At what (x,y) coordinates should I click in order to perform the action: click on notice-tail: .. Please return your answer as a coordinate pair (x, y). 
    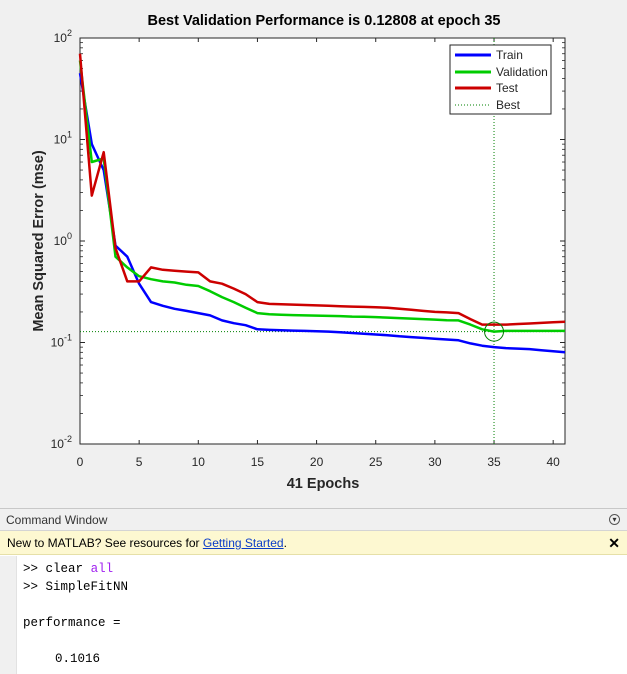
    Looking at the image, I should click on (285, 543).